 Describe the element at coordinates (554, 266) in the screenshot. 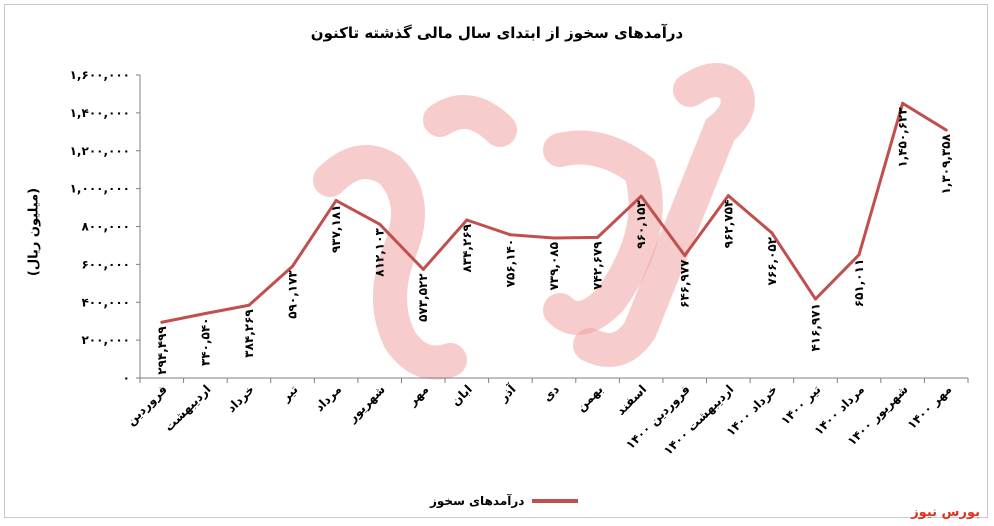

I see `data-label: ۷۳۹,۰۸۵` at that location.